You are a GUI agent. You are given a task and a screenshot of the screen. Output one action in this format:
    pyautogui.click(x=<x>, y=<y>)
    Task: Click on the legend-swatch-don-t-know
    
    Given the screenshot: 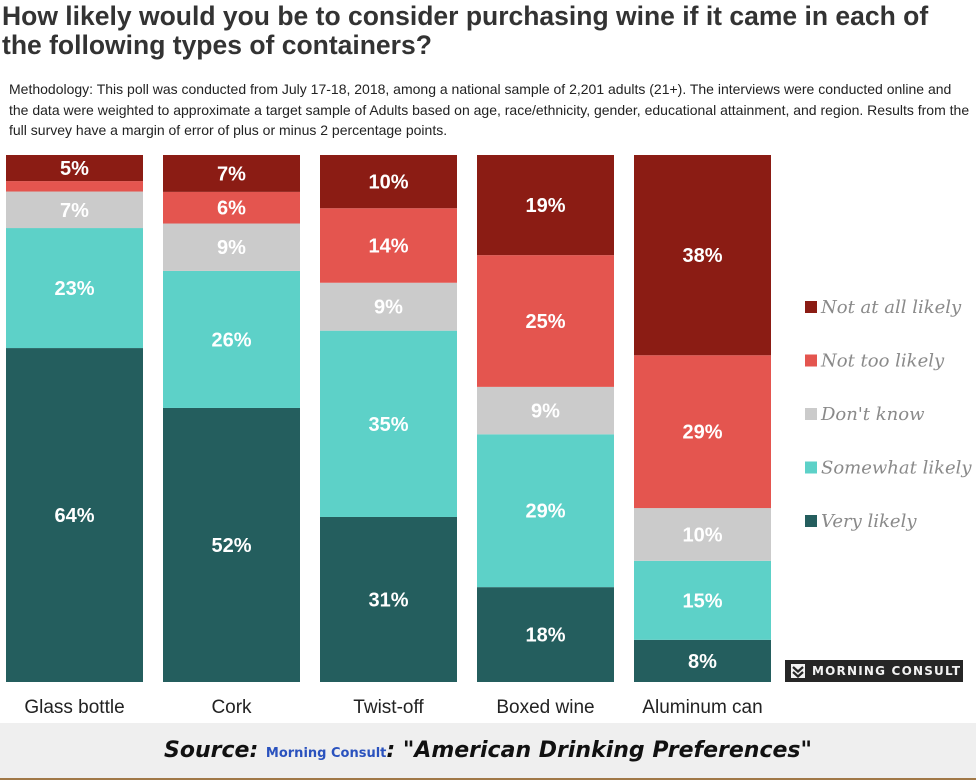 What is the action you would take?
    pyautogui.click(x=811, y=414)
    